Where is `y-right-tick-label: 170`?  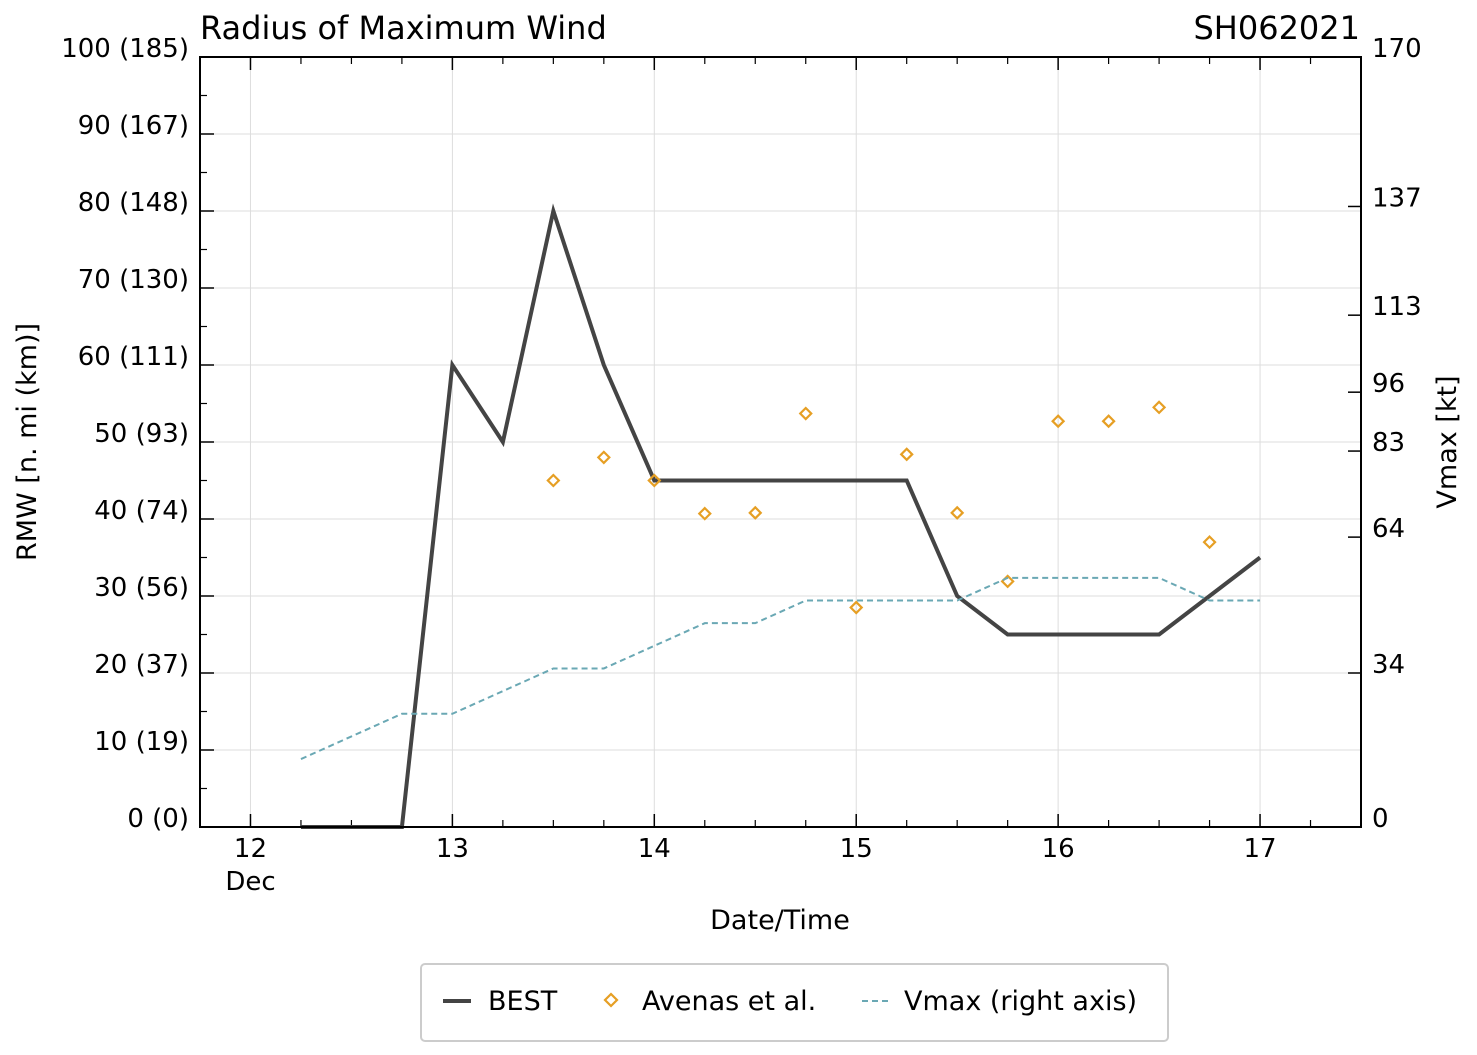 y-right-tick-label: 170 is located at coordinates (1397, 49).